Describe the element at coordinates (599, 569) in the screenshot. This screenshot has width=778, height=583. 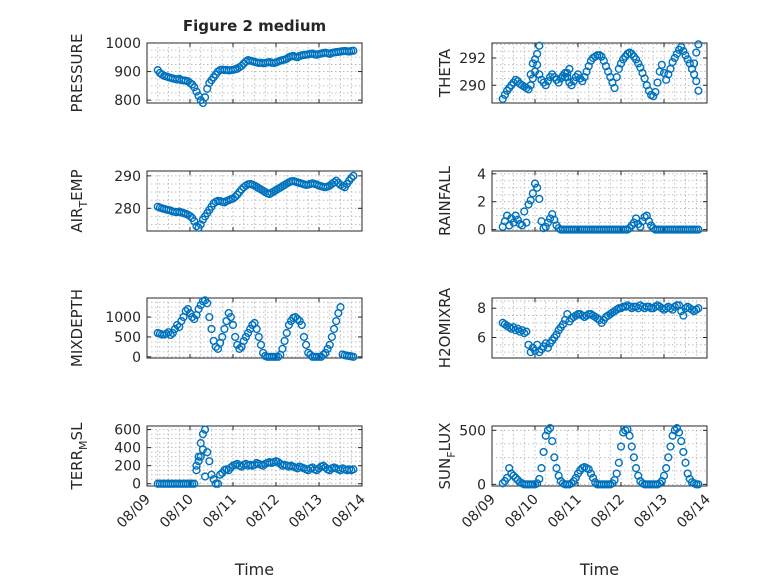
I see `x-axis-label-right: Time` at that location.